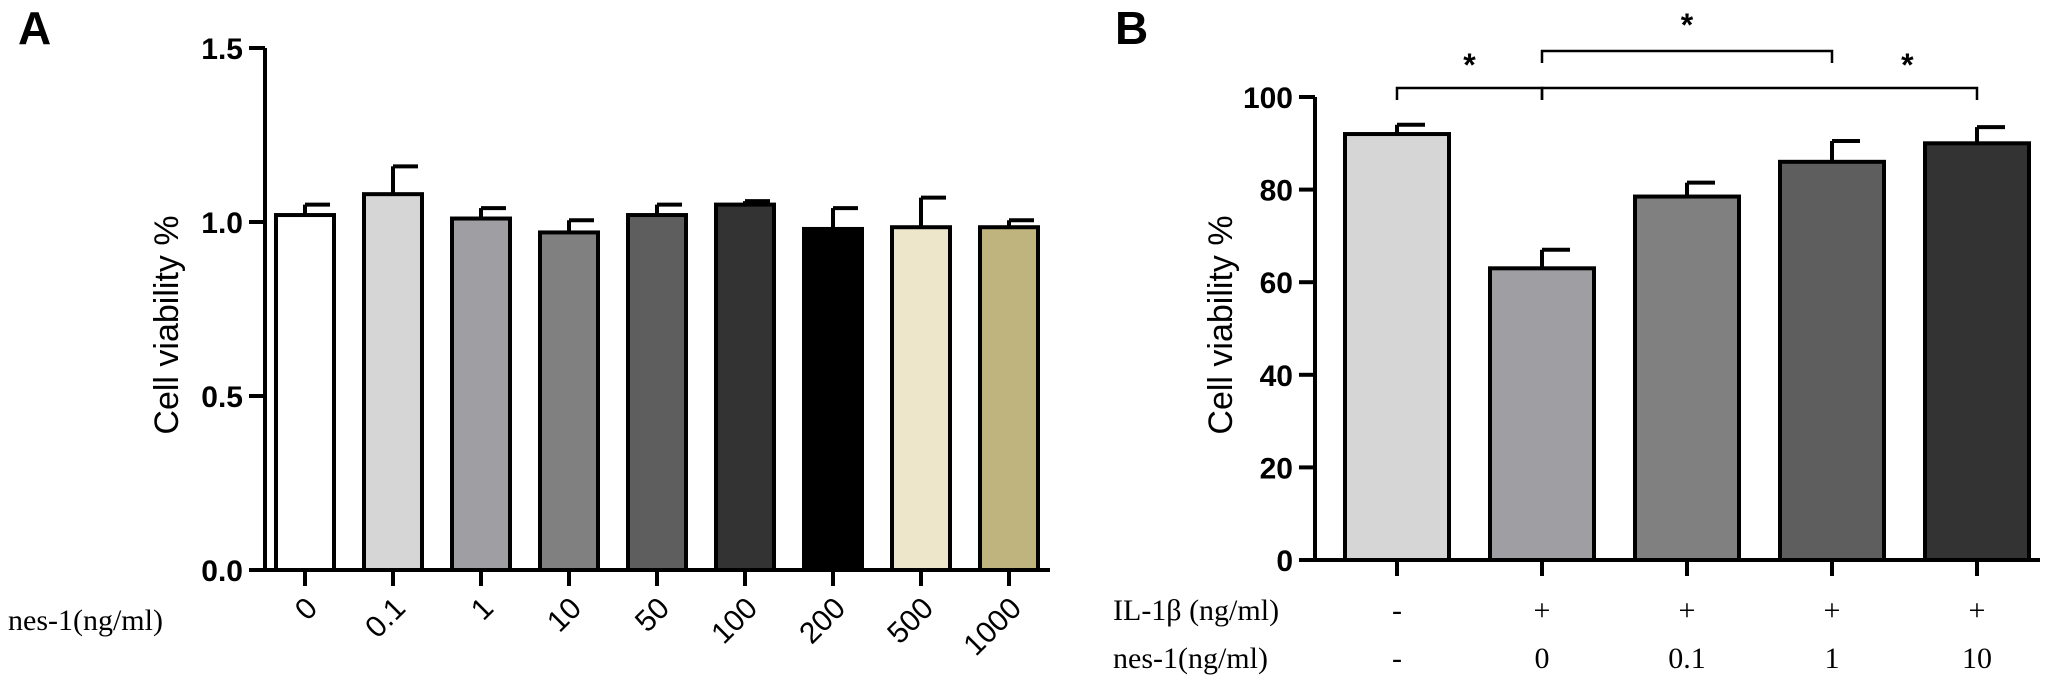 This screenshot has height=694, width=2045. What do you see at coordinates (1832, 658) in the screenshot?
I see `panel-b-nes1-value: 1` at bounding box center [1832, 658].